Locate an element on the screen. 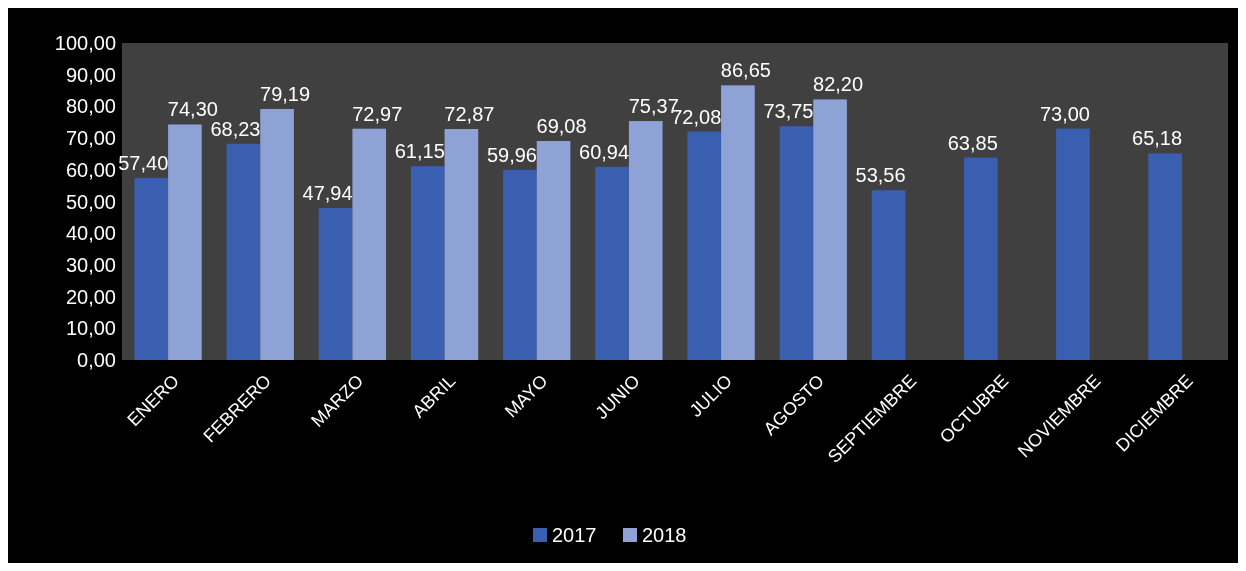 This screenshot has width=1246, height=571. y-tick-label: 0,00 is located at coordinates (96, 360).